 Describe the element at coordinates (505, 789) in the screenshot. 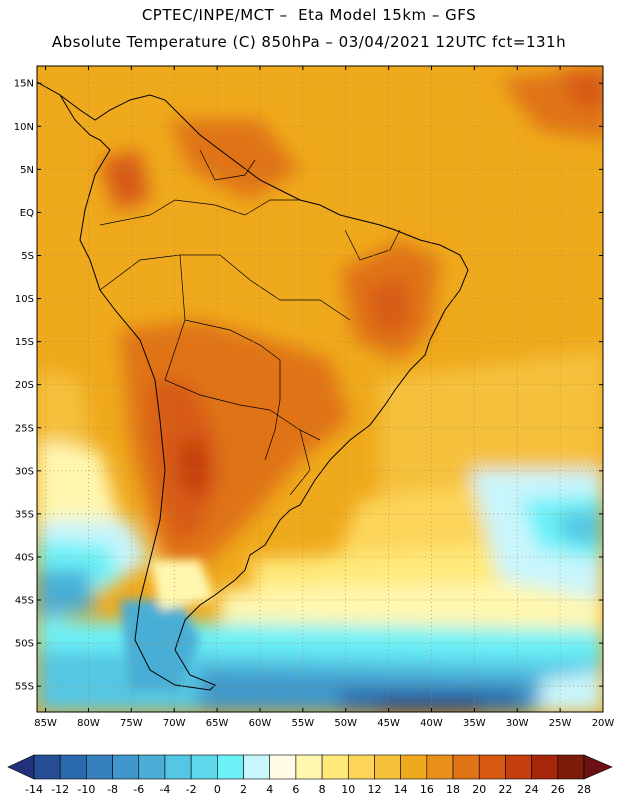

I see `colorbar-label: 22` at that location.